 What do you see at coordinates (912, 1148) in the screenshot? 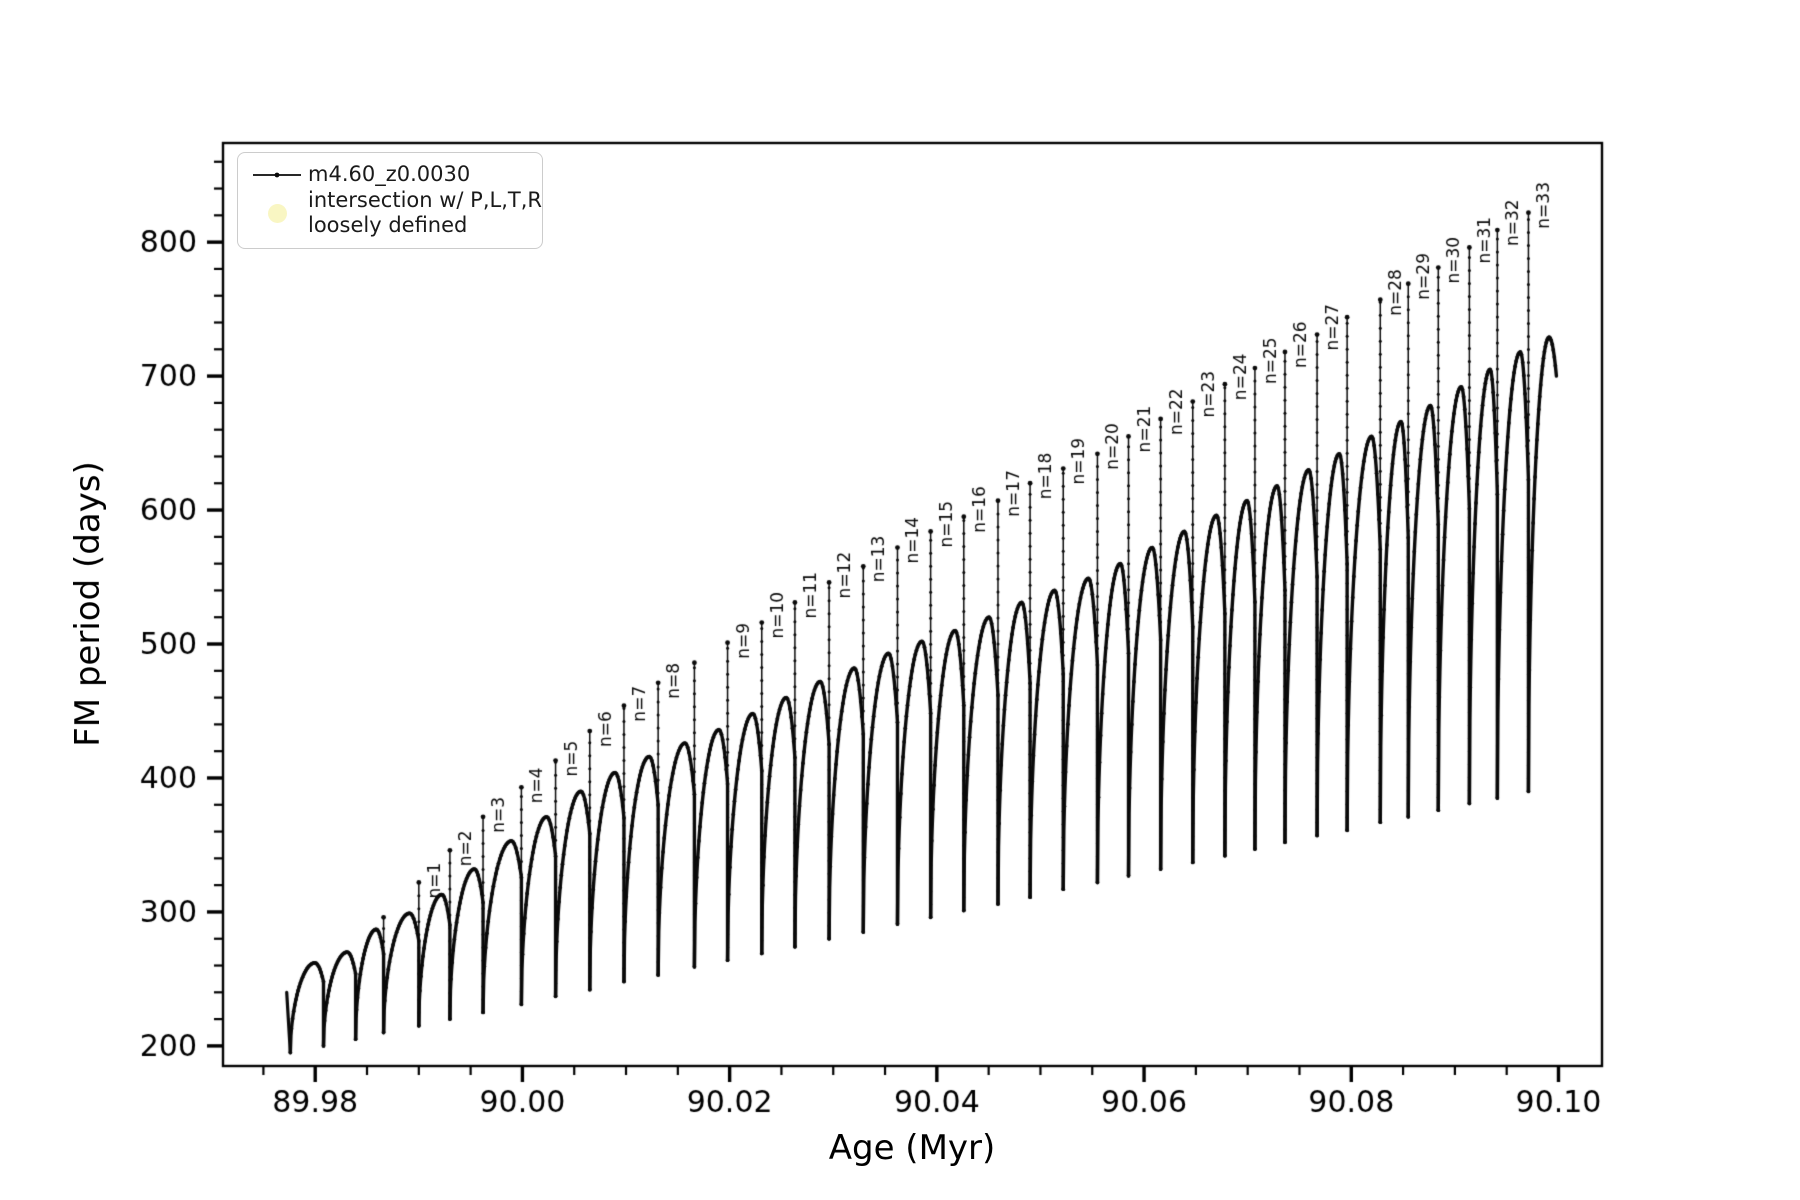
I see `x-axis-label: Age (Myr)` at bounding box center [912, 1148].